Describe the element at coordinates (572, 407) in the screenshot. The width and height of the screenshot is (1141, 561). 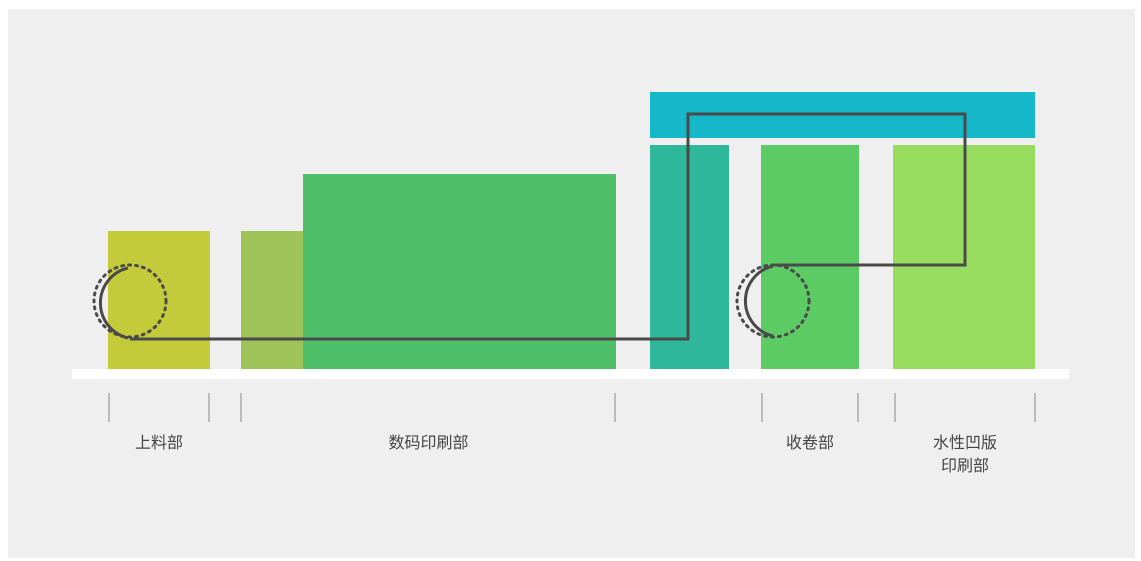
I see `section-ticks` at that location.